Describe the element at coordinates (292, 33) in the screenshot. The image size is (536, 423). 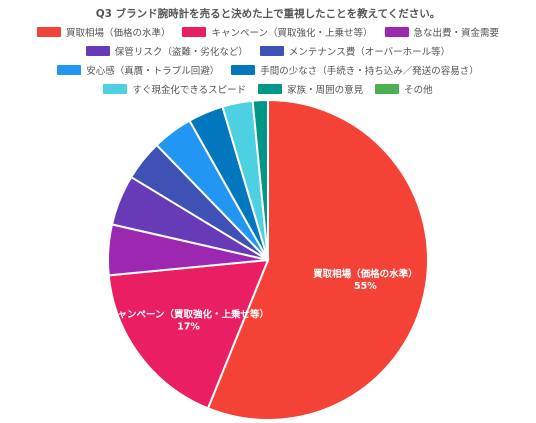
I see `legend-label: キャンペーン（買取強化・上乗せ等）` at that location.